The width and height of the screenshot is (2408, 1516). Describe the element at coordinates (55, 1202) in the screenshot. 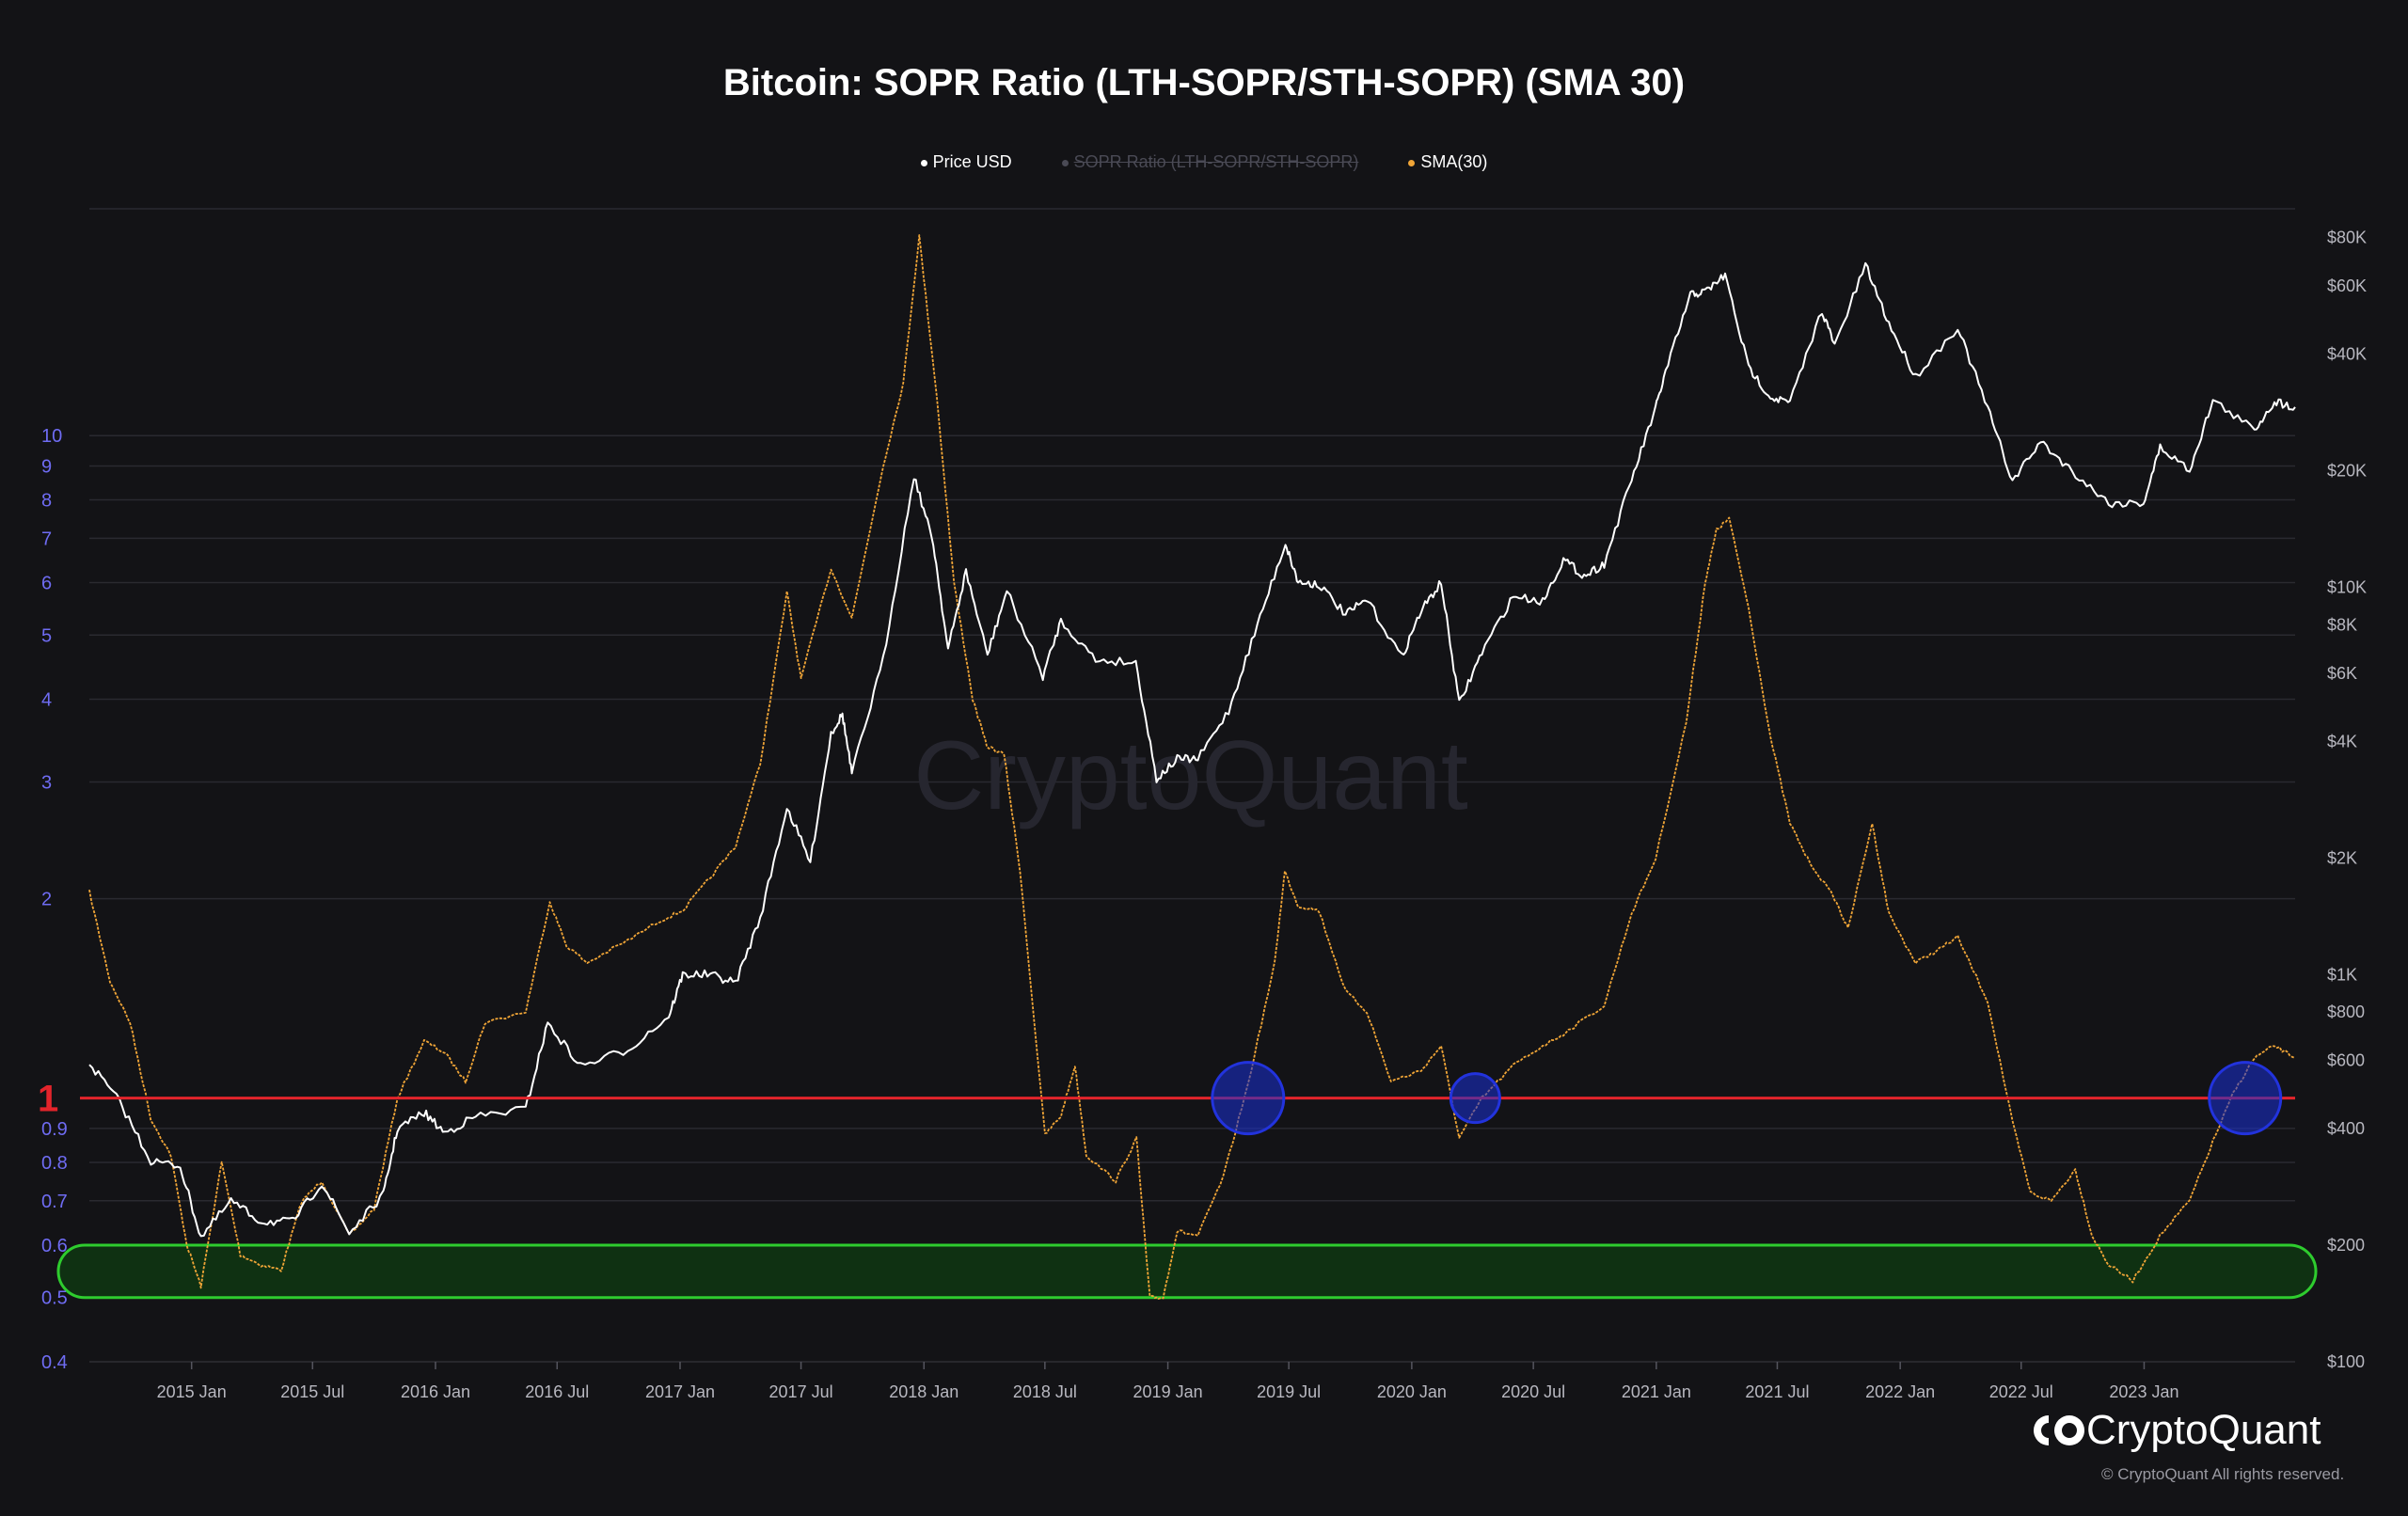

I see `left-tick-label-0-7: 0.7` at that location.